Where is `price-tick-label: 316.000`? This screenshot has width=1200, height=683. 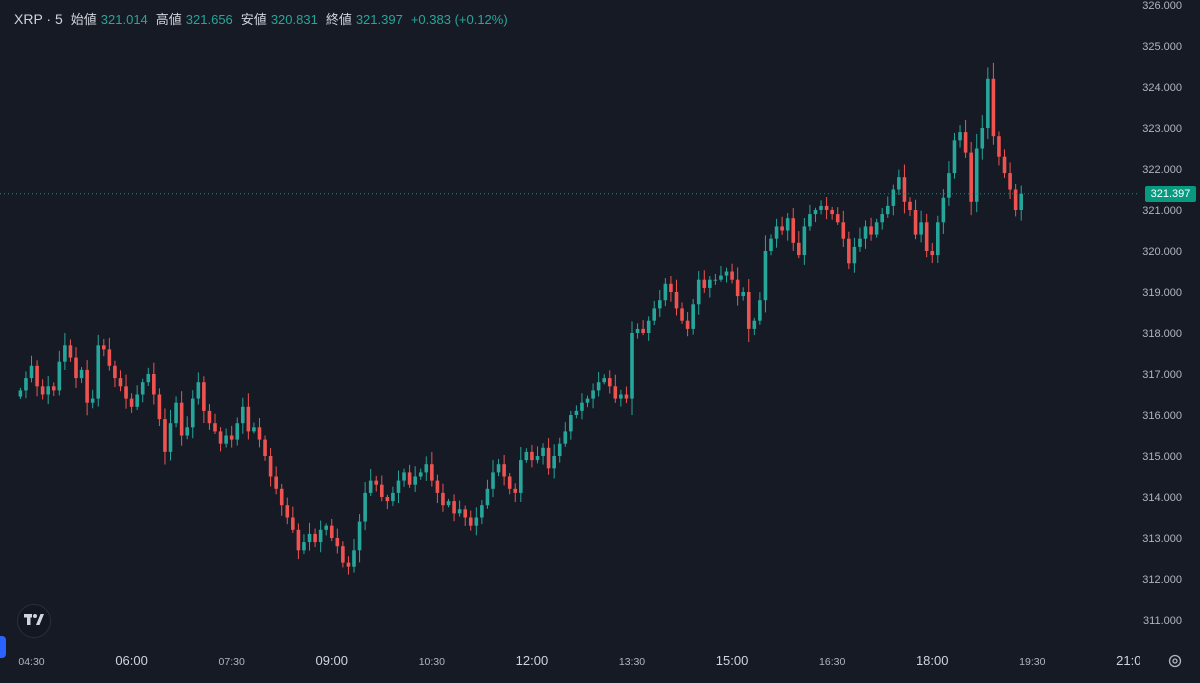
price-tick-label: 316.000 is located at coordinates (1162, 416).